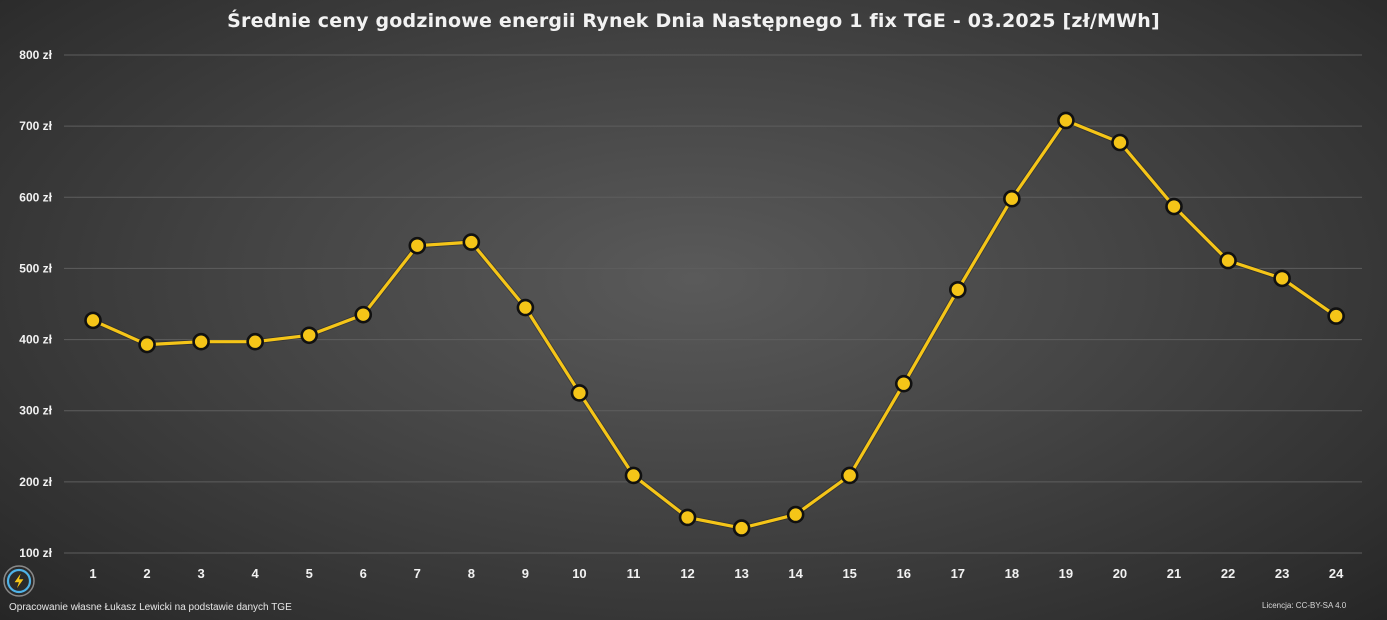  What do you see at coordinates (958, 573) in the screenshot?
I see `x-tick-label: 17` at bounding box center [958, 573].